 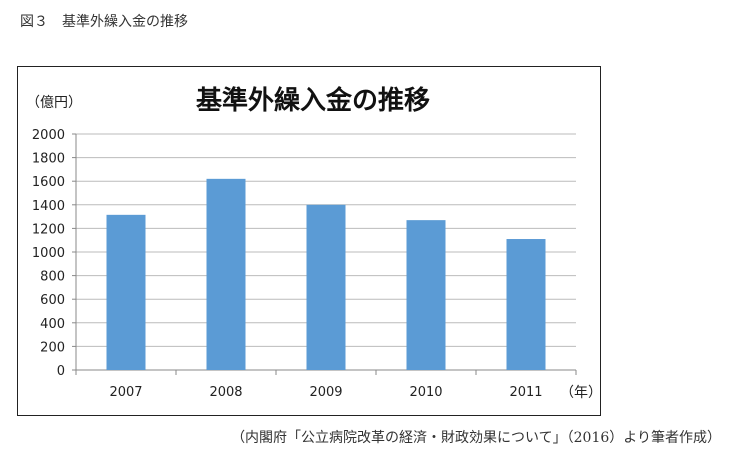 I want to click on y-tick-label: 2000, so click(x=48, y=135).